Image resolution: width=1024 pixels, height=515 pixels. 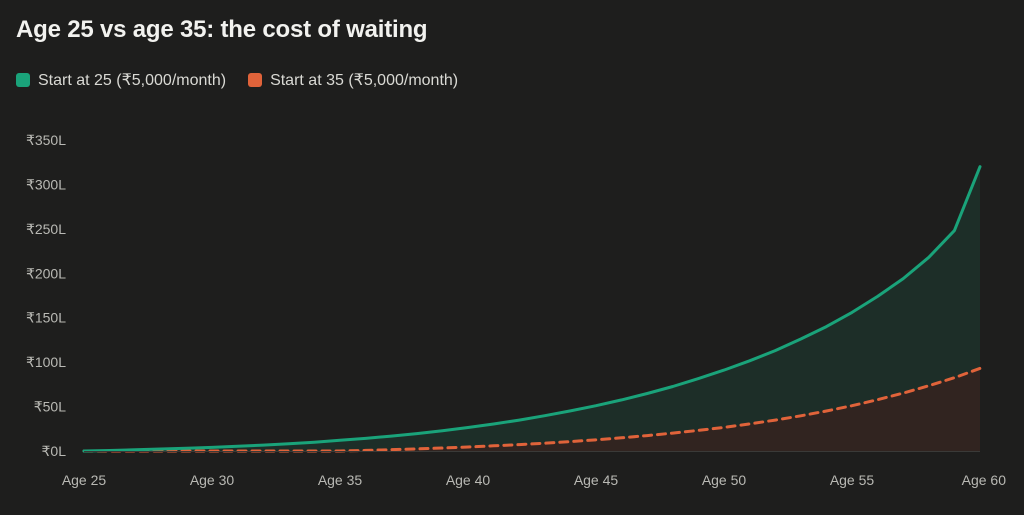 What do you see at coordinates (724, 480) in the screenshot?
I see `x-tick-label: Age 50` at bounding box center [724, 480].